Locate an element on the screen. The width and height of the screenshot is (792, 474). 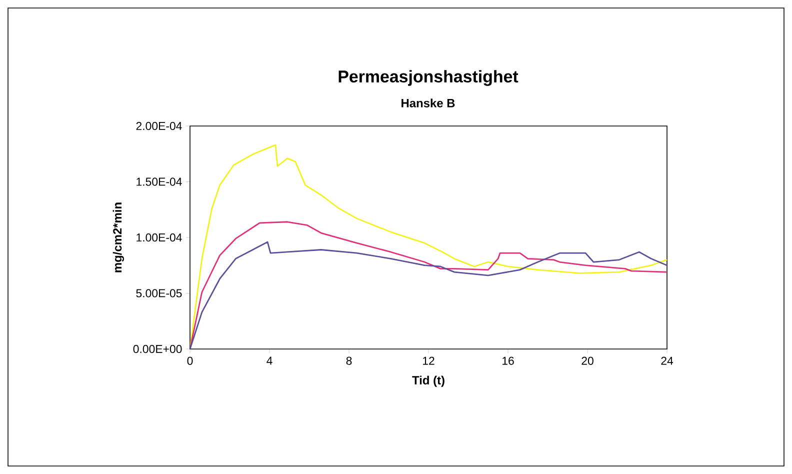
chart-title: Permeasjonshastighet is located at coordinates (428, 78).